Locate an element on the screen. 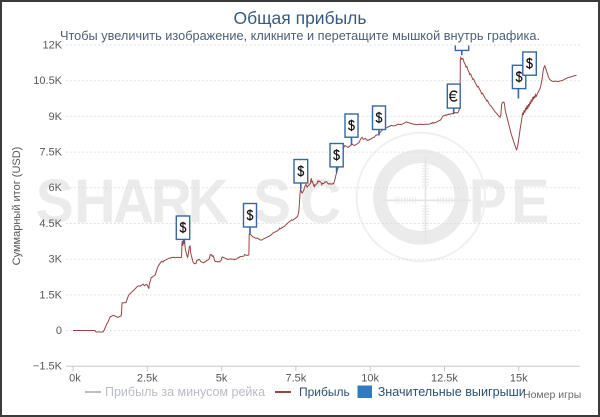 This screenshot has width=600, height=417. svg-text: 7.5K is located at coordinates (50, 153).